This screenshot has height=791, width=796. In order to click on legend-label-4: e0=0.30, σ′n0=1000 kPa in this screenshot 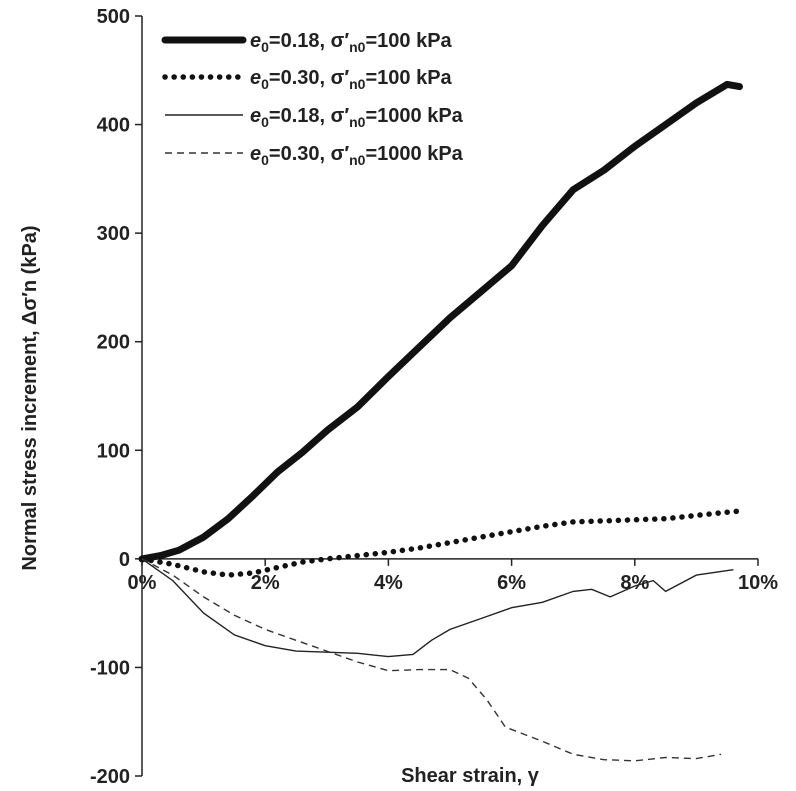, I will do `click(357, 155)`.